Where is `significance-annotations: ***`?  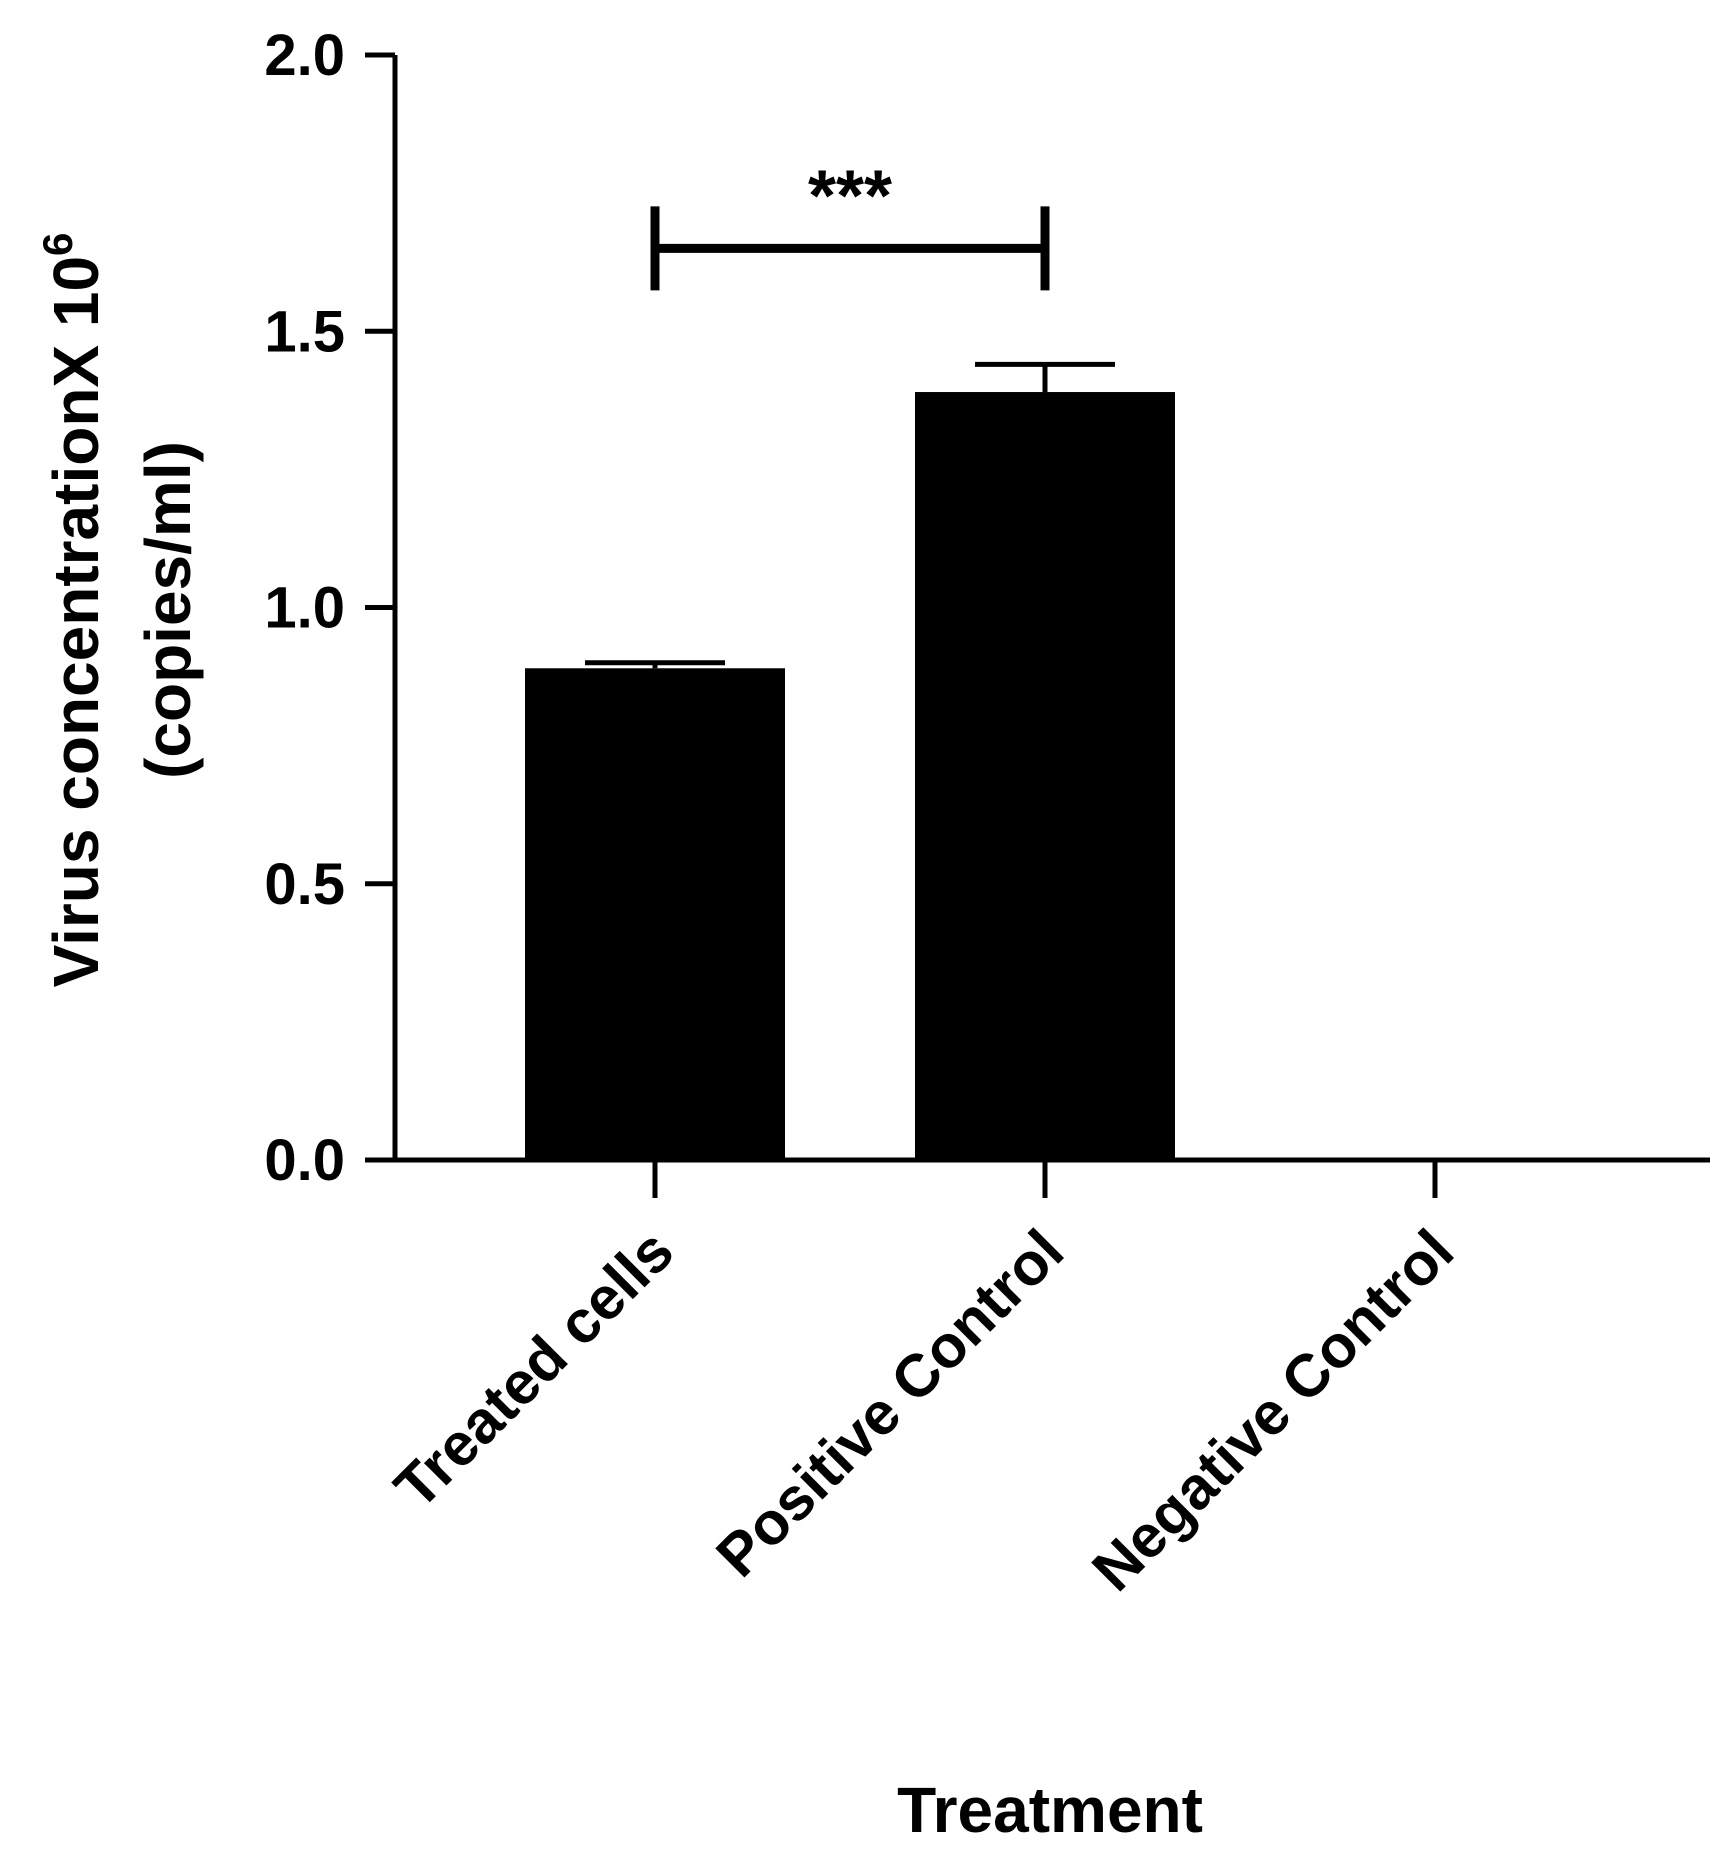
significance-annotations: *** is located at coordinates (850, 223).